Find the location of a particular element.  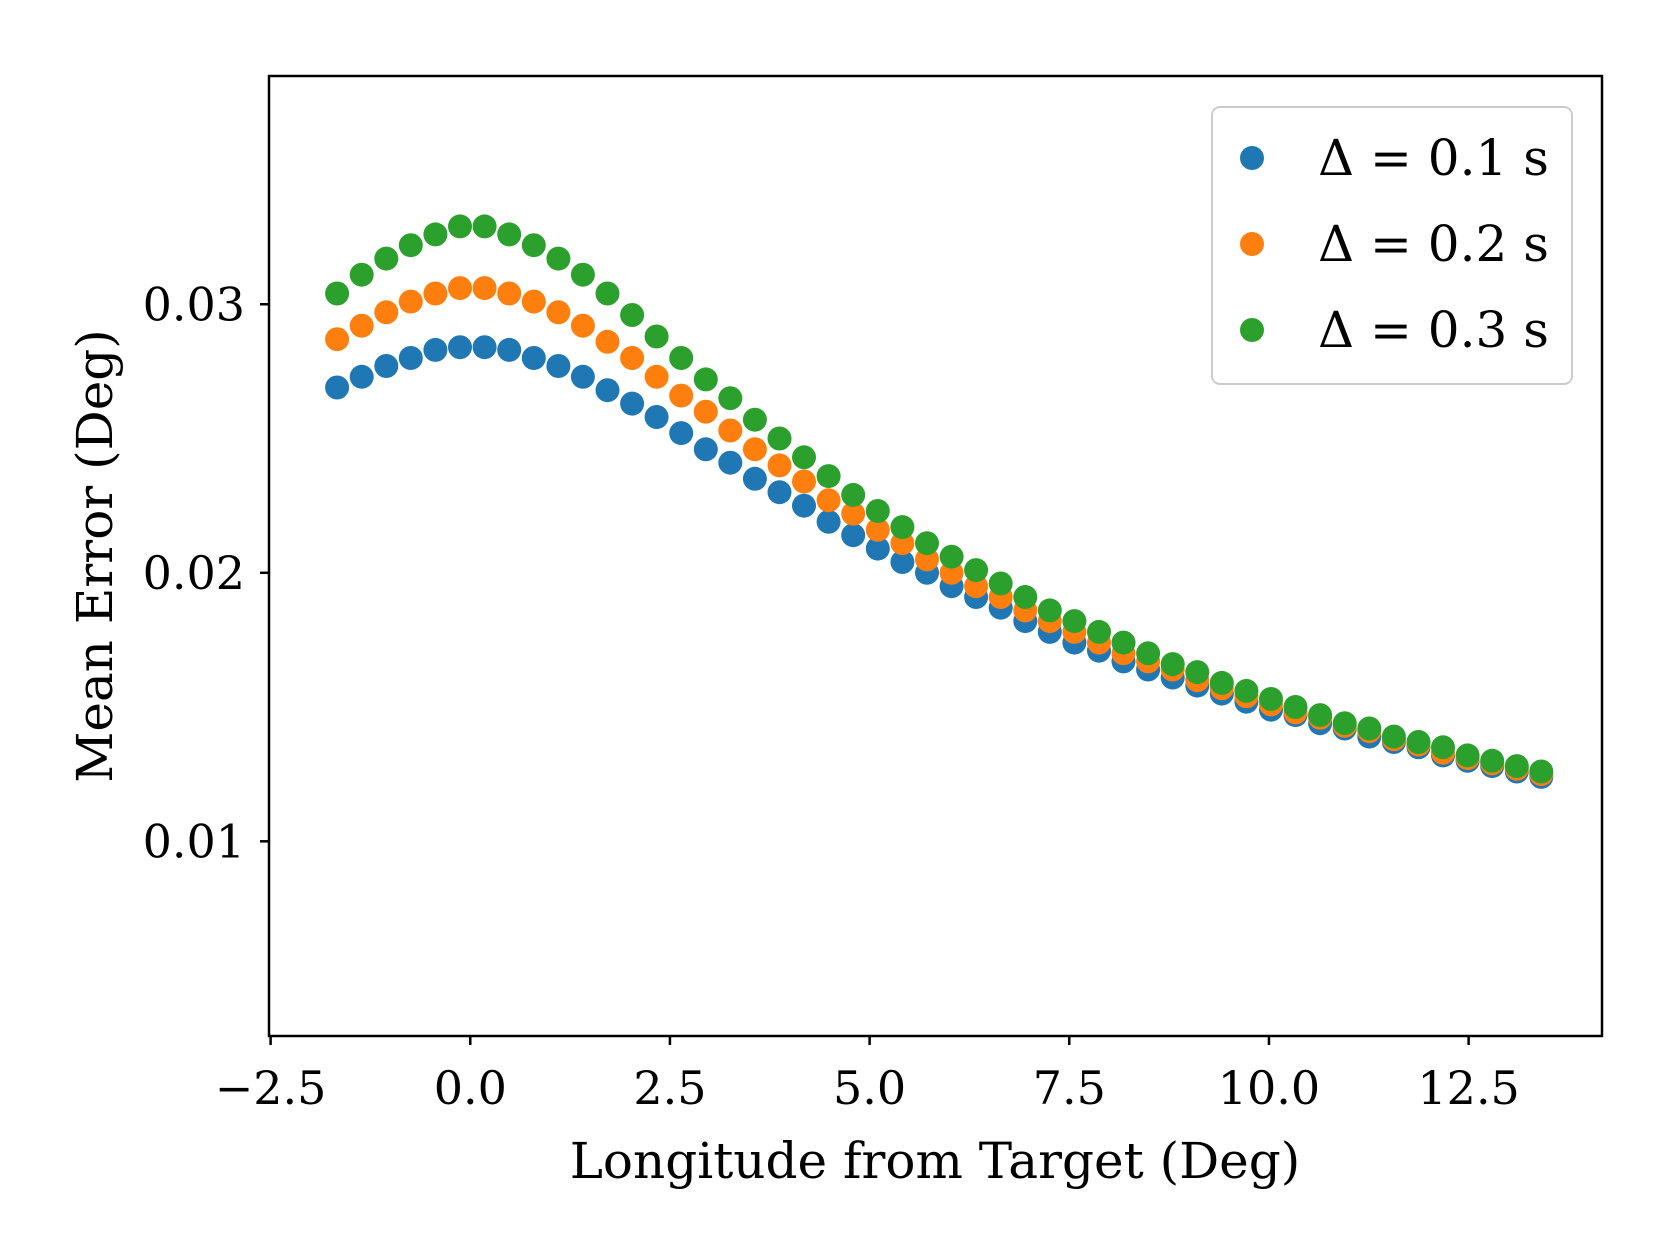

y-axis-label: Mean Error (Deg) is located at coordinates (95, 556).